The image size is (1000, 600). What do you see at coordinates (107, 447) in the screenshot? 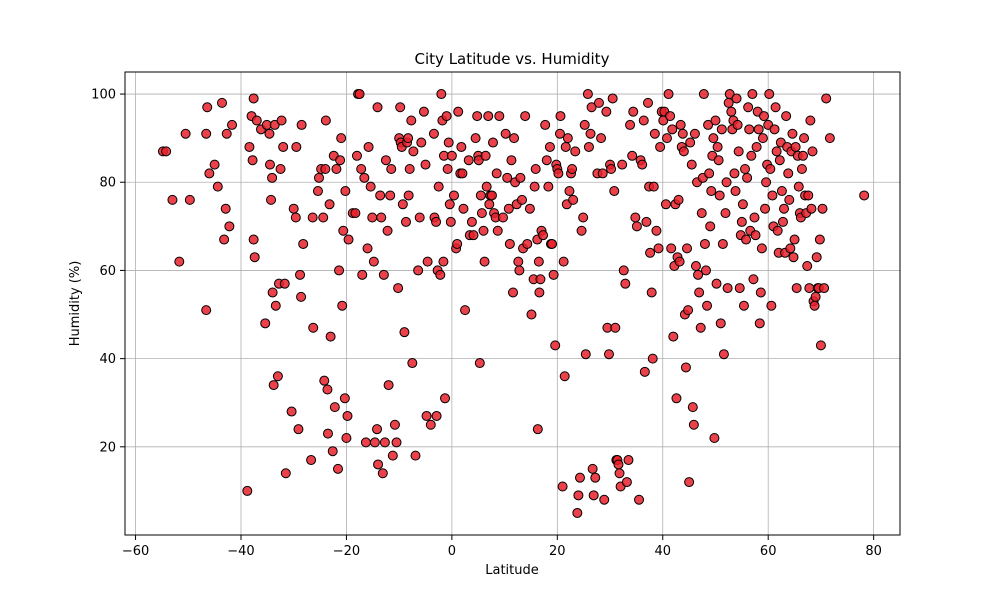
I see `y-tick-label: 20` at bounding box center [107, 447].